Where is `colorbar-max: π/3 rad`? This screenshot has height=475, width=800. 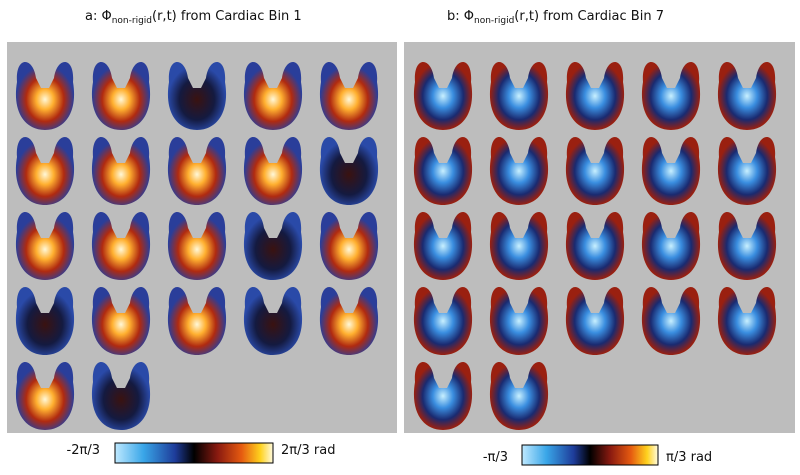
colorbar-max: π/3 rad is located at coordinates (689, 457).